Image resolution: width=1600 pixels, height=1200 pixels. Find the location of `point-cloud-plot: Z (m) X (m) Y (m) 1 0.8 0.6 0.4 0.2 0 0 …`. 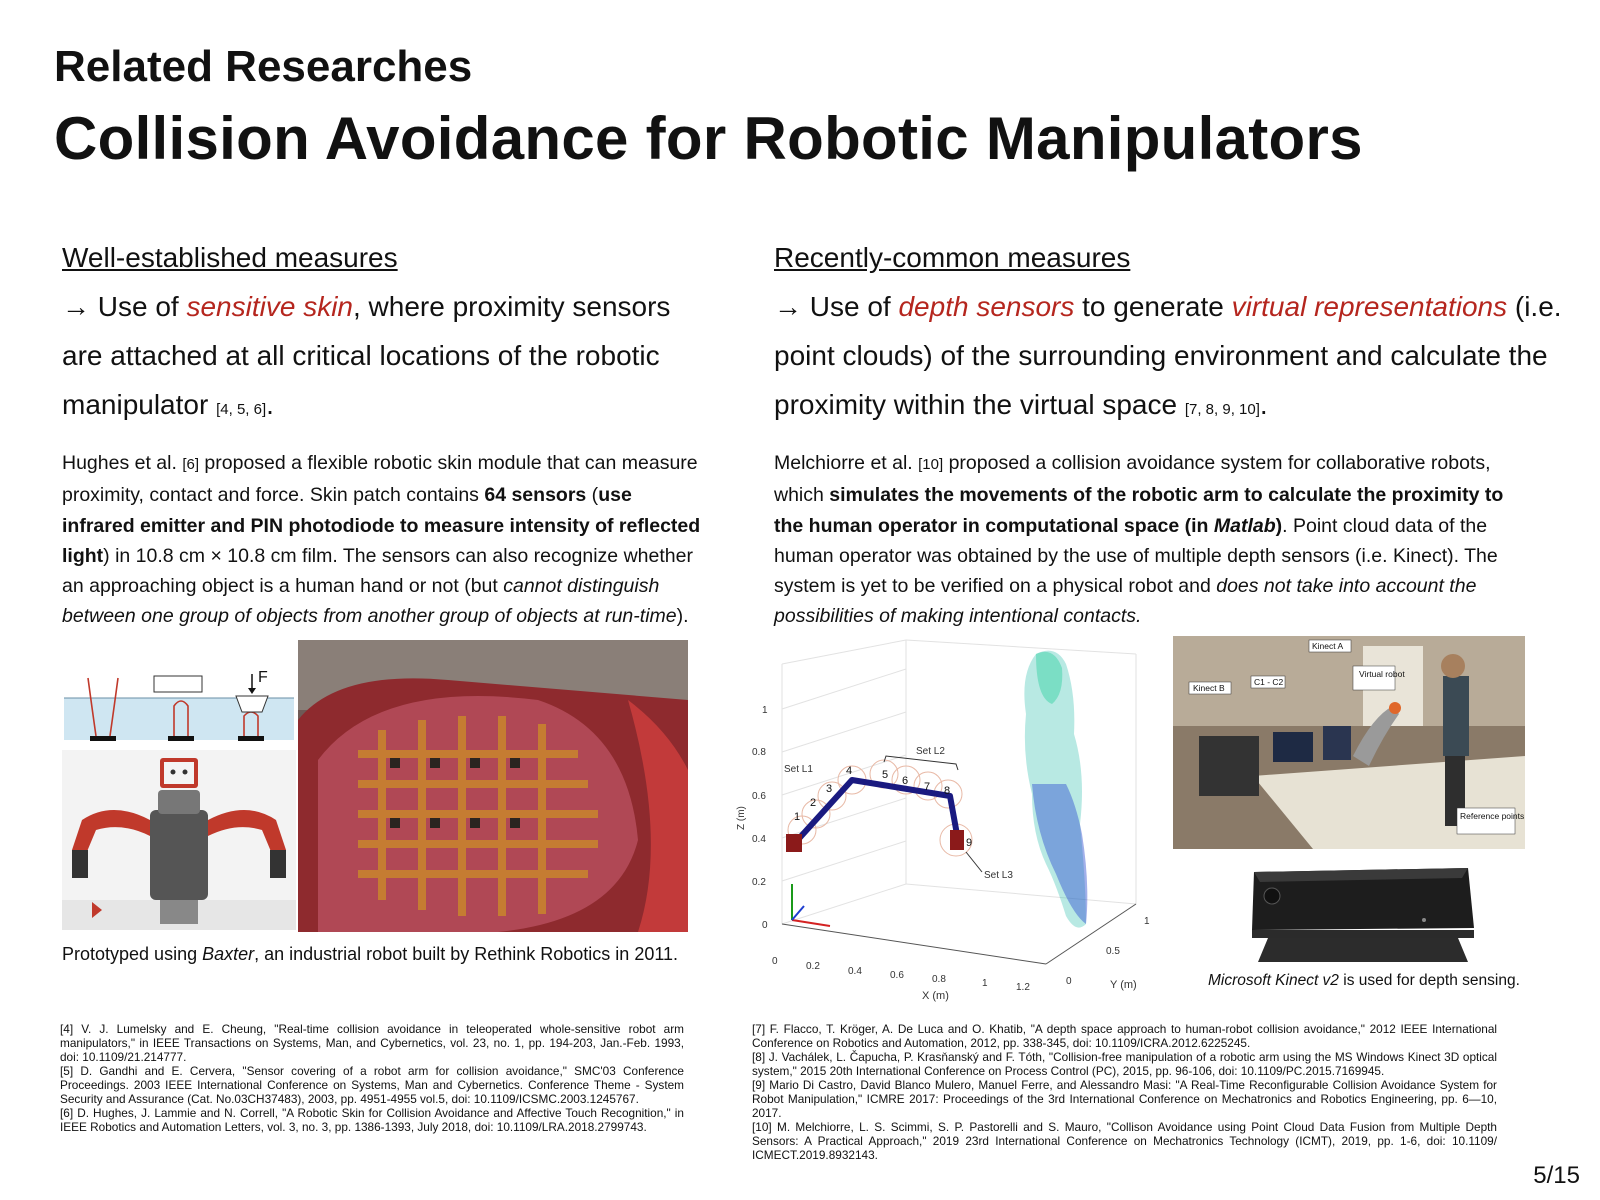

point-cloud-plot: Z (m) X (m) Y (m) 1 0.8 0.6 0.4 0.2 0 0 … is located at coordinates (943, 820).